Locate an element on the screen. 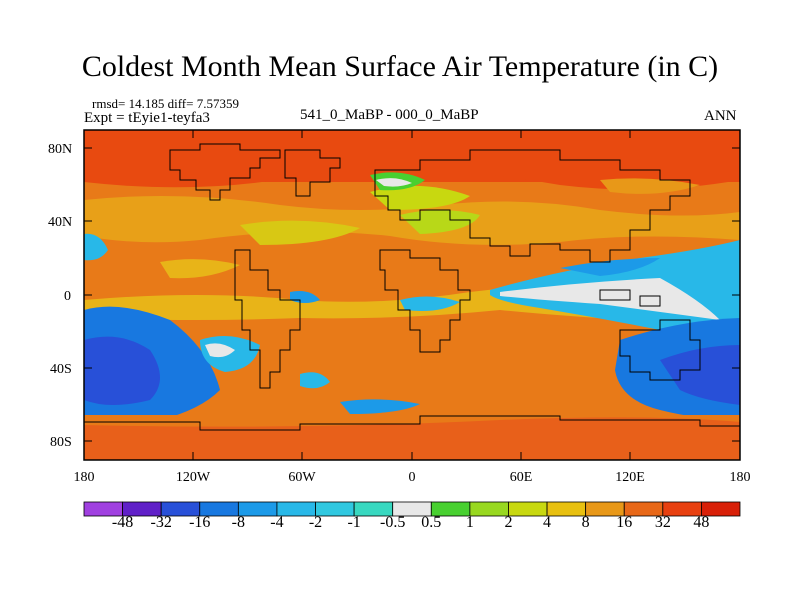 Image resolution: width=800 pixels, height=600 pixels. lon-tick-0: 0 is located at coordinates (412, 477).